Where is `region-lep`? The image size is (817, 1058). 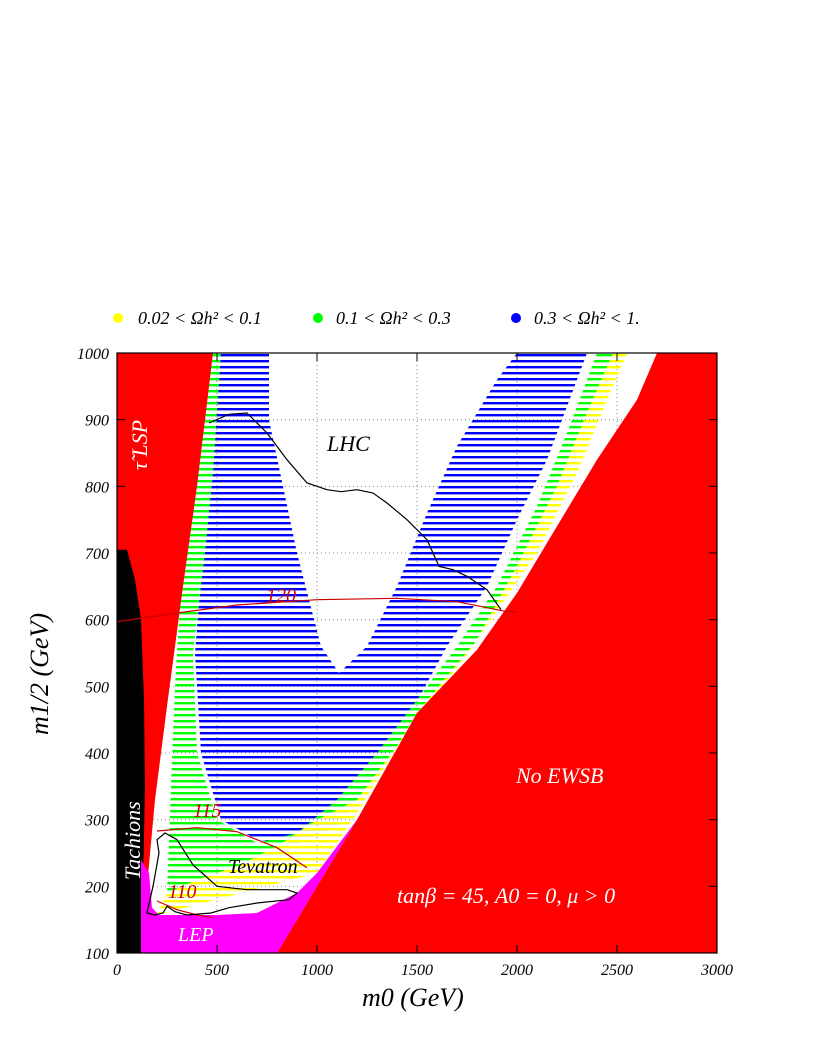
region-lep is located at coordinates (249, 886).